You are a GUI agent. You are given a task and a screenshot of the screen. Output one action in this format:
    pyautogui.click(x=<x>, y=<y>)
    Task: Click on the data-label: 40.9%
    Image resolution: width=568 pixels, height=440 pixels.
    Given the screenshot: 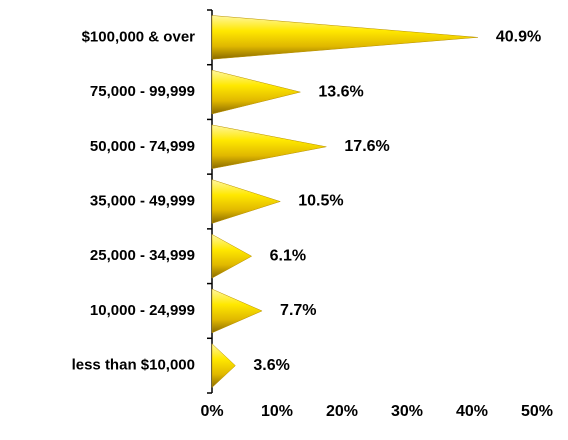 What is the action you would take?
    pyautogui.click(x=518, y=37)
    